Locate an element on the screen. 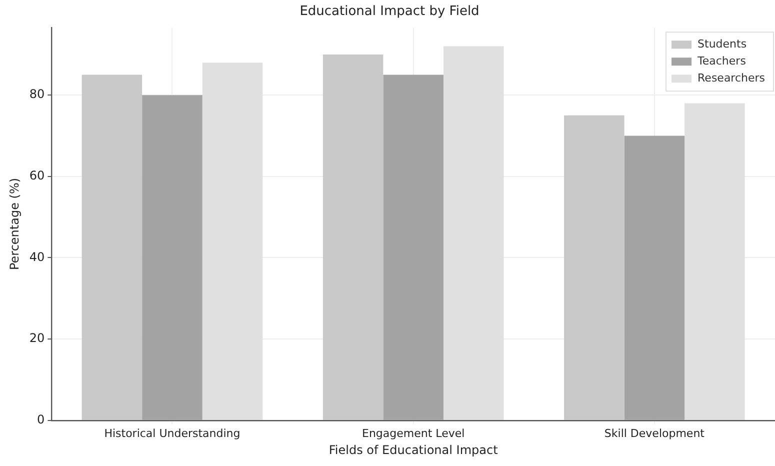 This screenshot has width=775, height=466. y-tick-label: 60 is located at coordinates (37, 175).